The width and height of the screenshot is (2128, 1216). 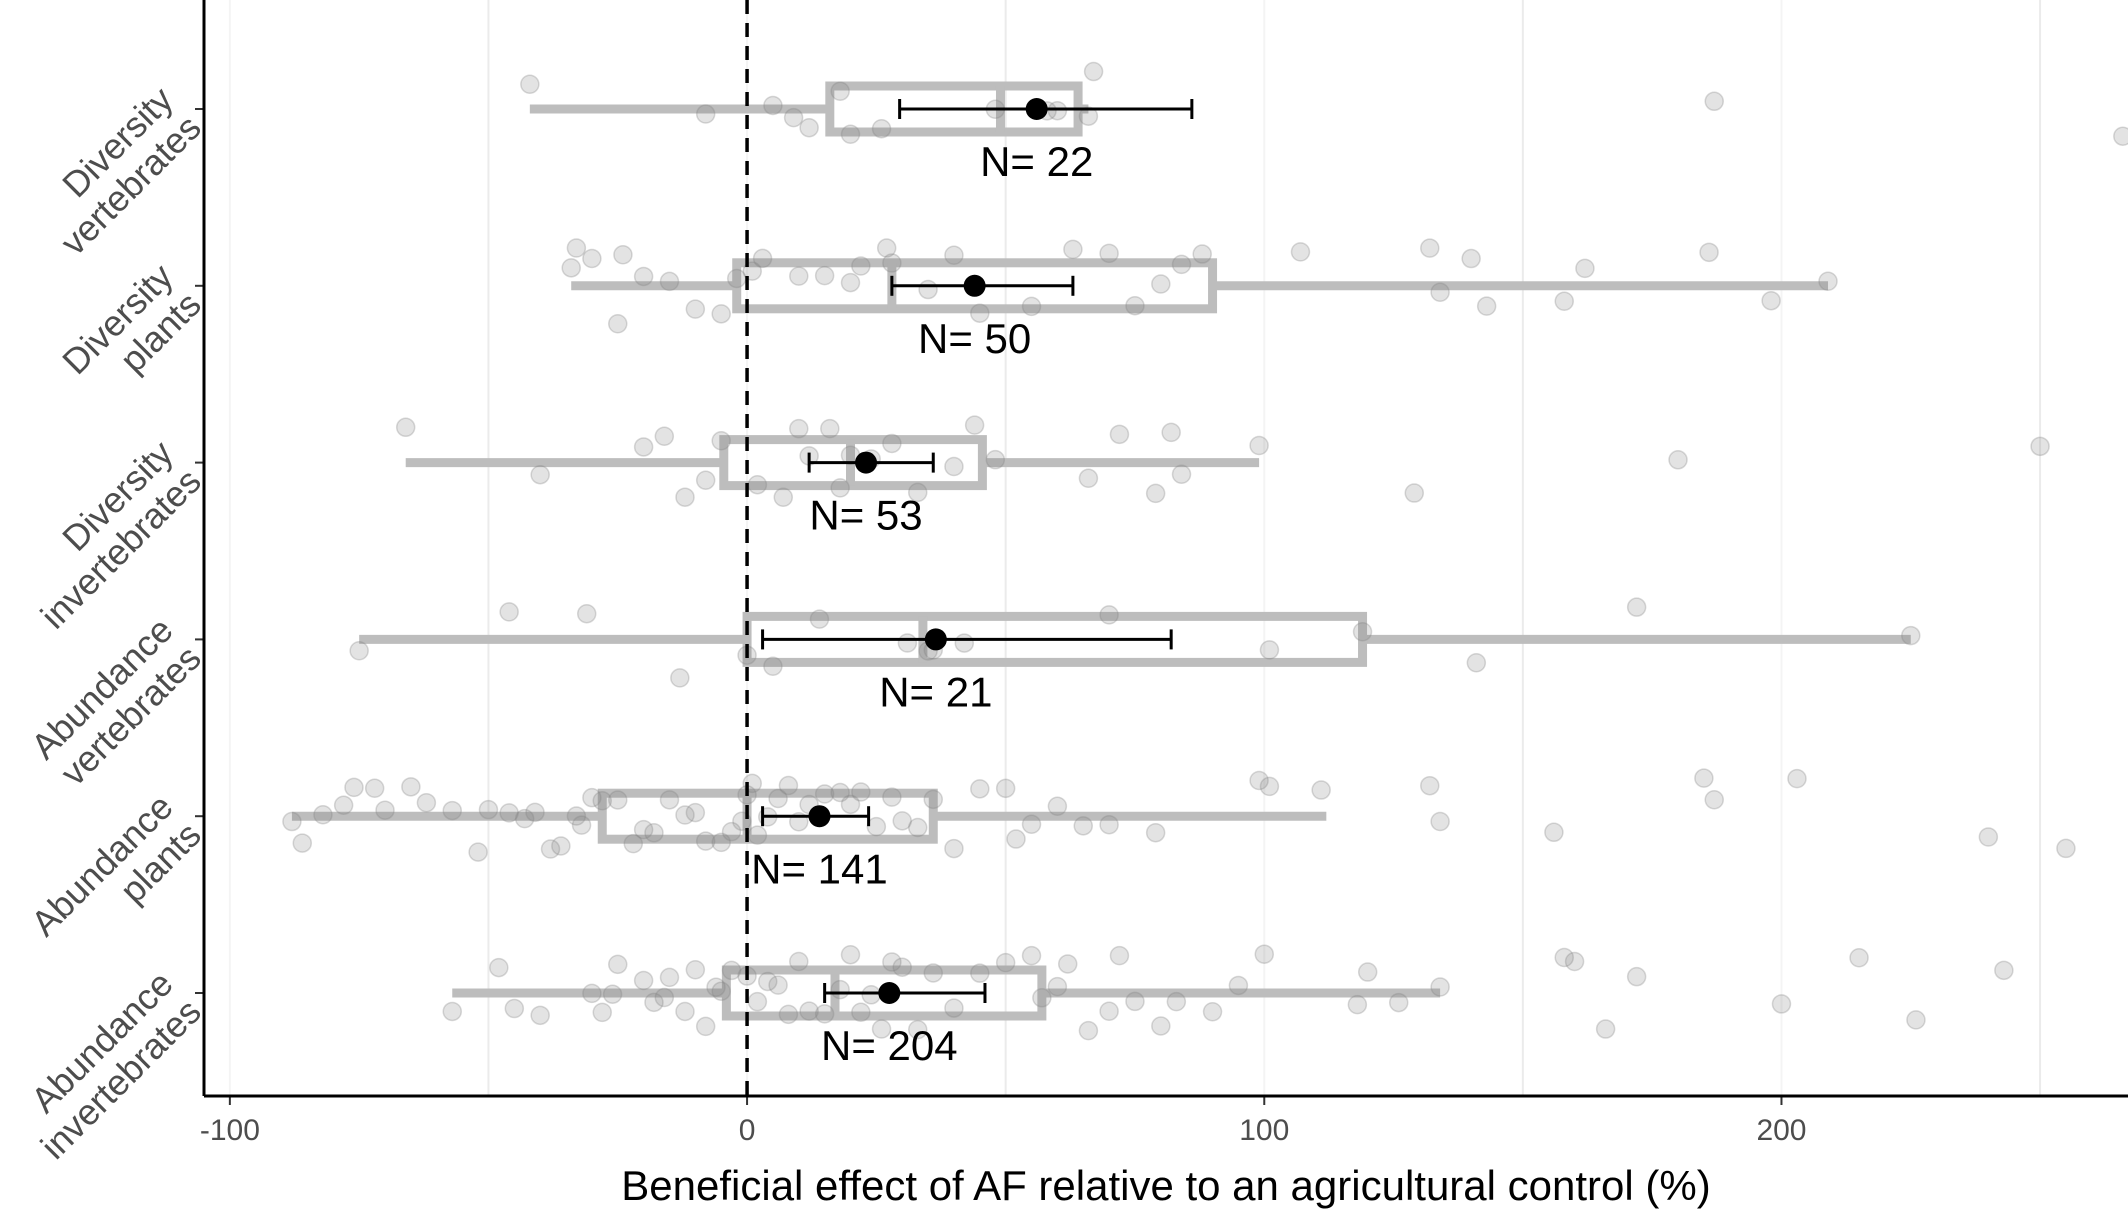 I want to click on n-label: N= 204, so click(x=889, y=1045).